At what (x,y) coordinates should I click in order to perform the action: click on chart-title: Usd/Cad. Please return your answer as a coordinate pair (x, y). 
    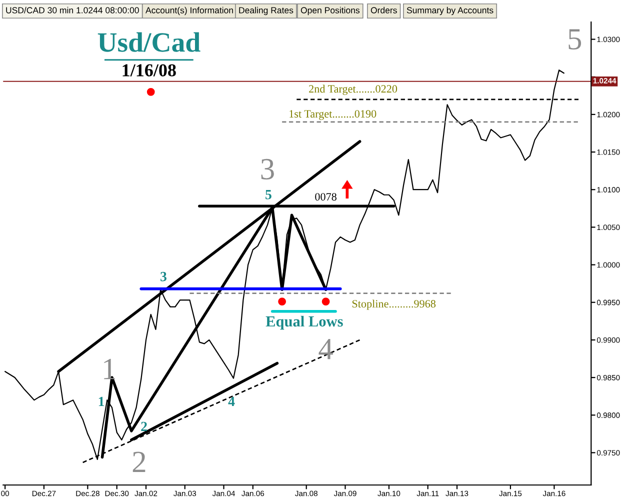
    Looking at the image, I should click on (149, 42).